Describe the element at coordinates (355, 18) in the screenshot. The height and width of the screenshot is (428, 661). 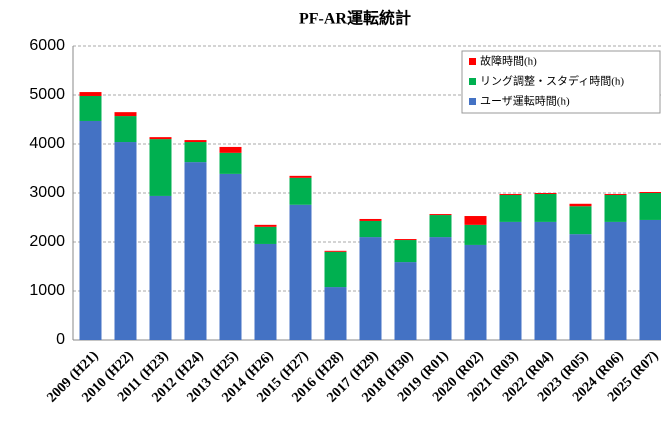
I see `chart-title: PF-AR運転統計` at that location.